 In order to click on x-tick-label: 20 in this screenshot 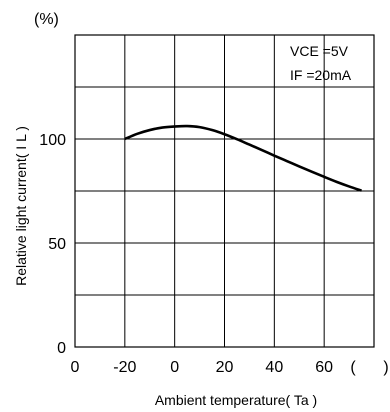, I will do `click(225, 367)`.